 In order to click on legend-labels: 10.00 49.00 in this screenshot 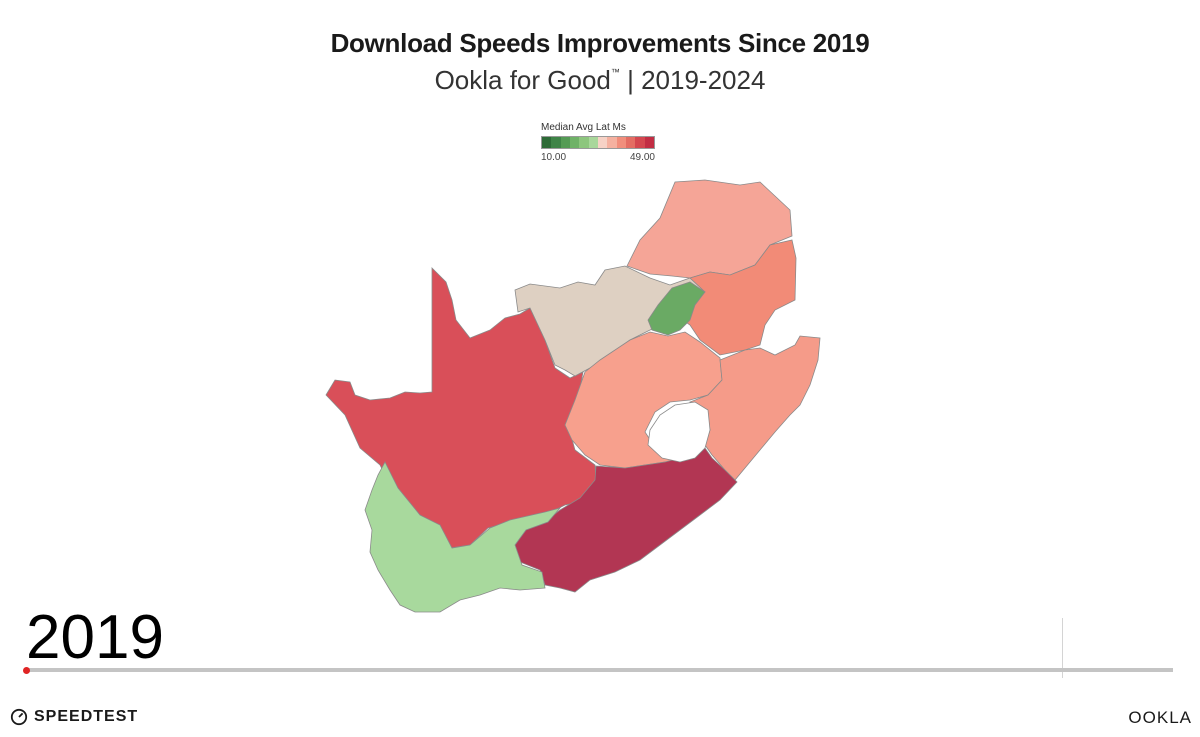, I will do `click(598, 157)`.